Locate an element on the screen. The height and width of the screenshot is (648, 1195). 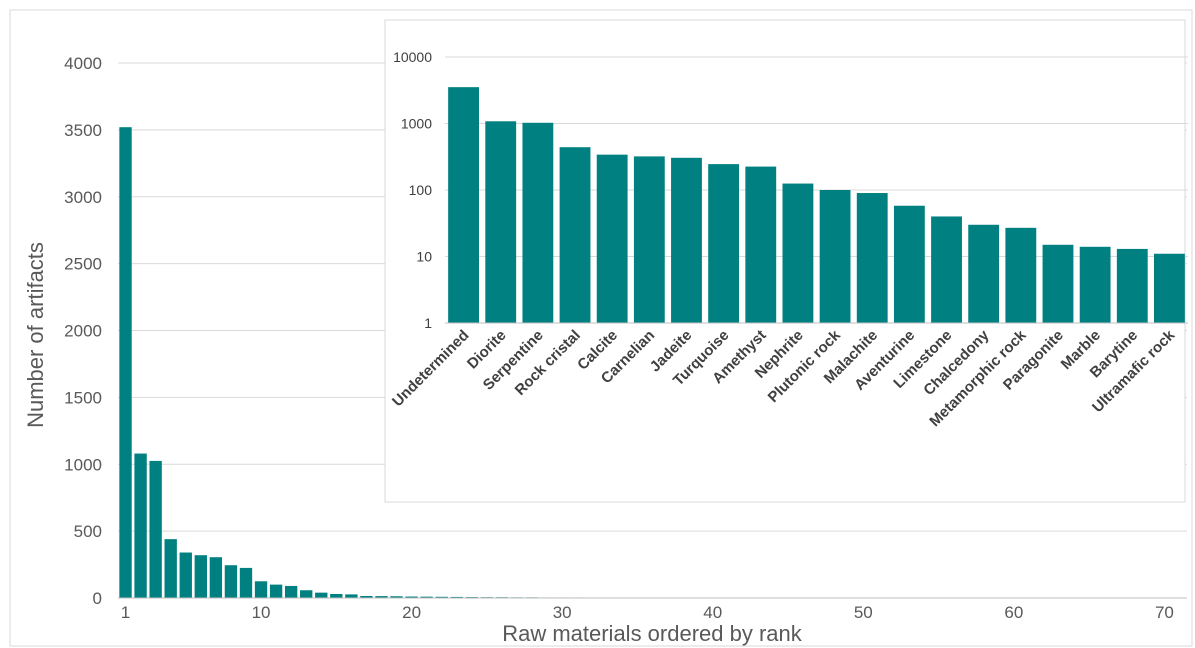
main-y-tick-label: 1500 is located at coordinates (83, 397).